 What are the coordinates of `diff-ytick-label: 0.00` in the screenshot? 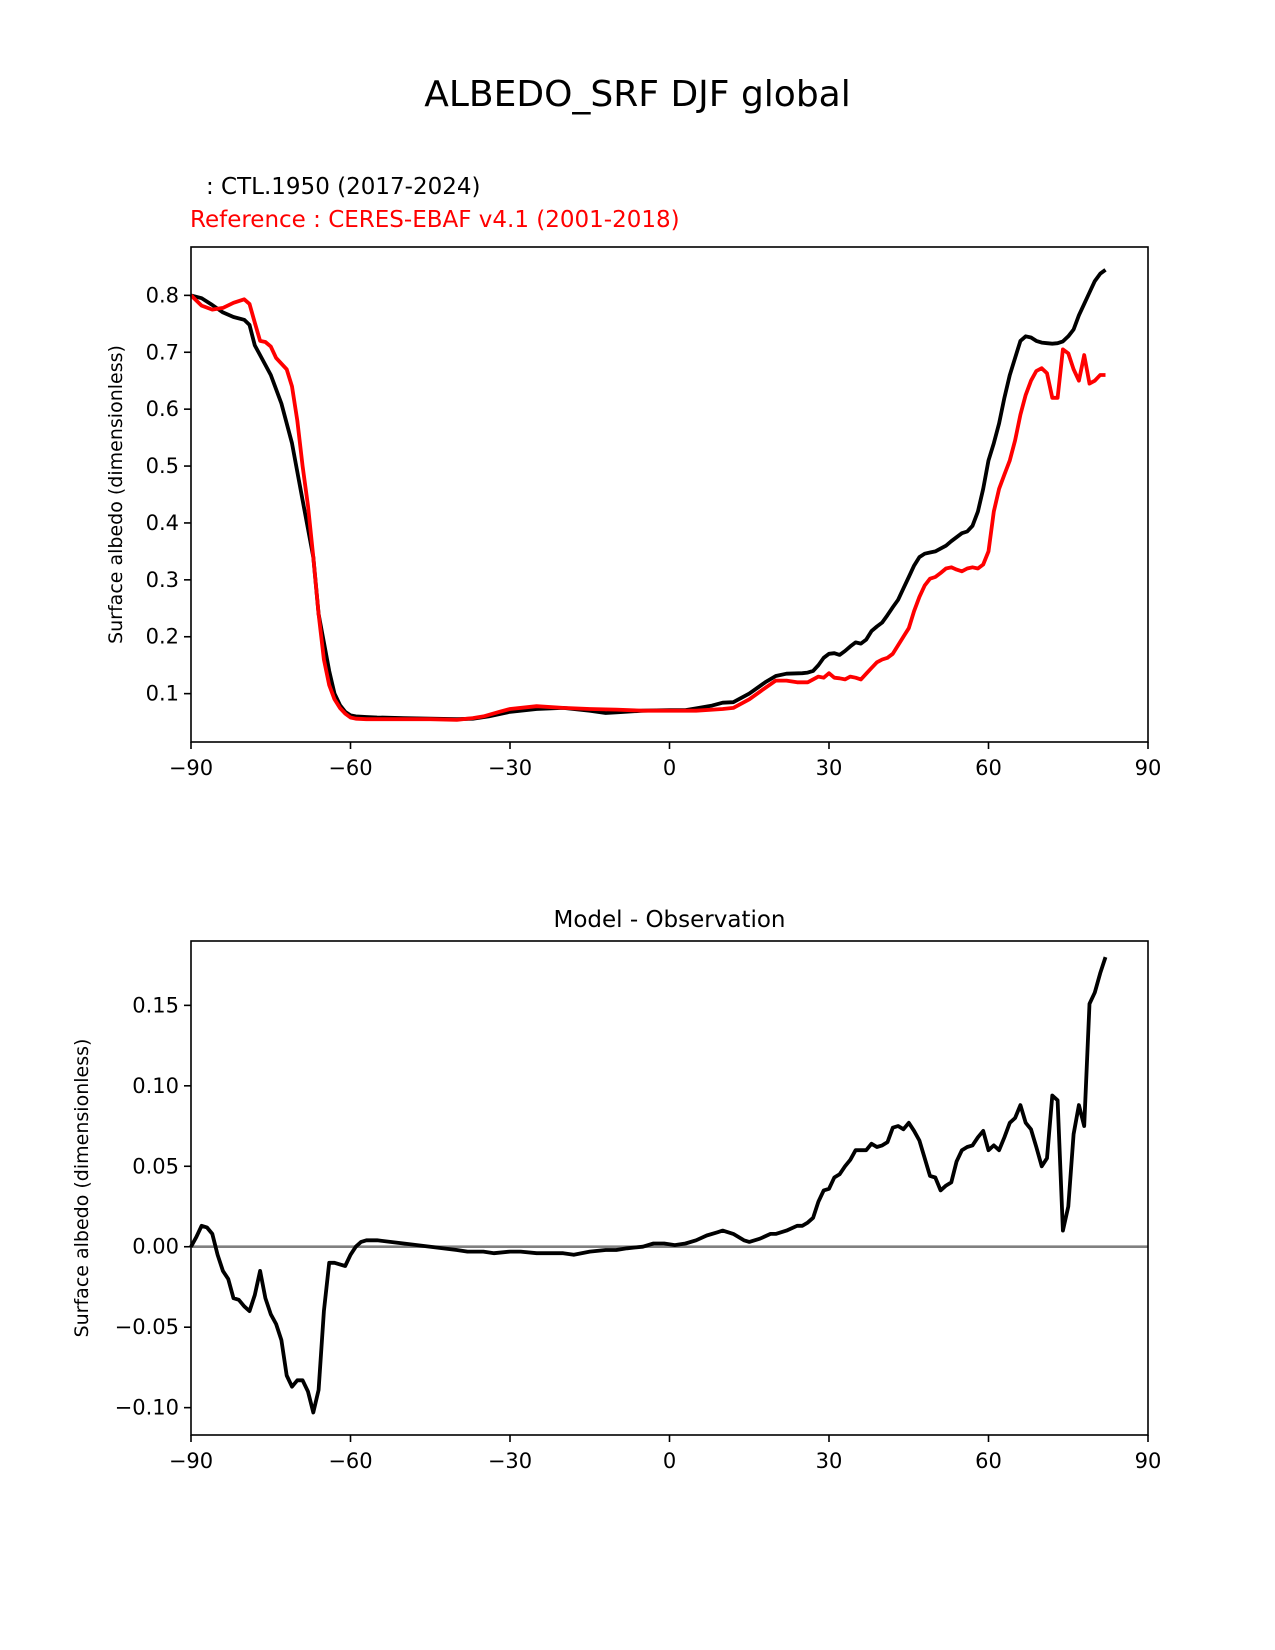 It's located at (155, 1247).